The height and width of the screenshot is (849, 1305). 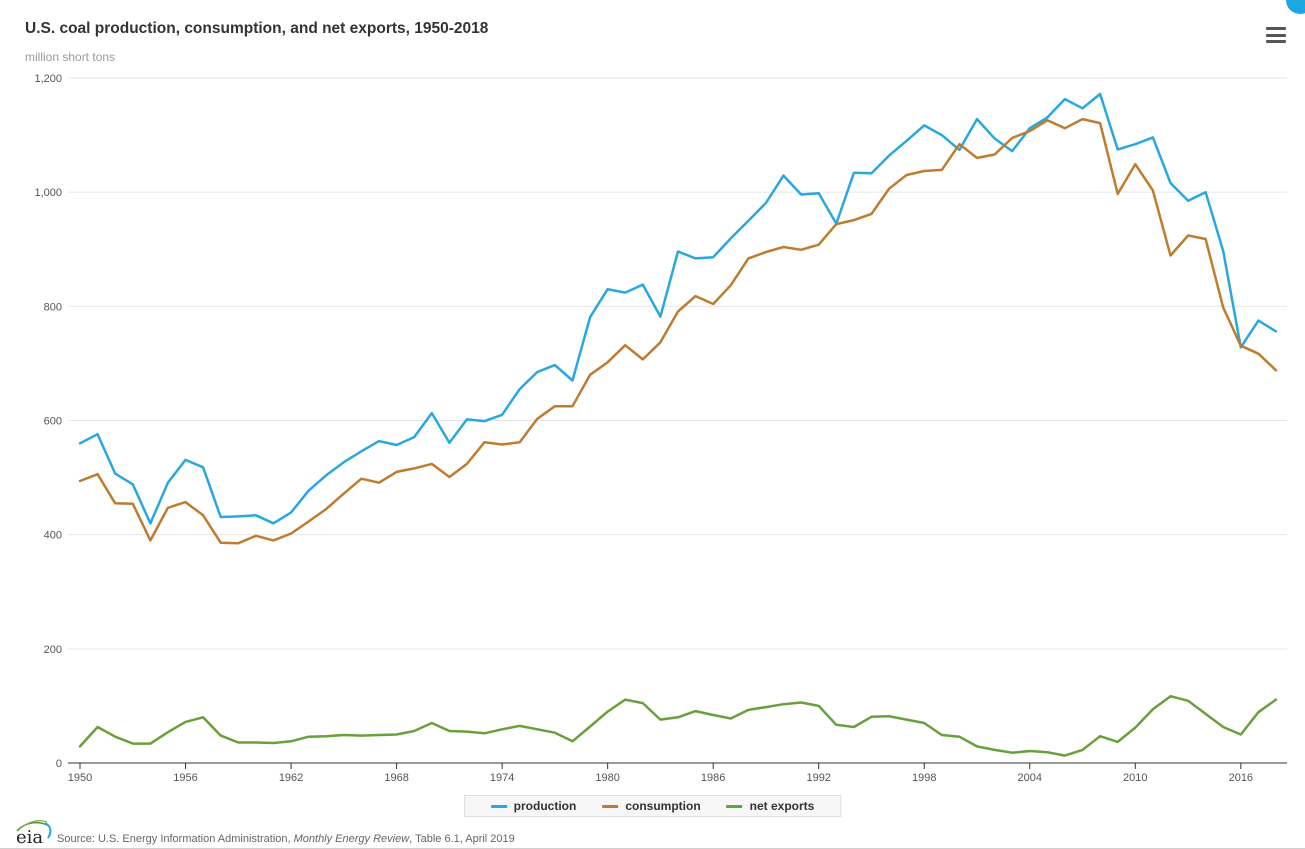 What do you see at coordinates (1030, 778) in the screenshot?
I see `x-axis-tick-label: 2004` at bounding box center [1030, 778].